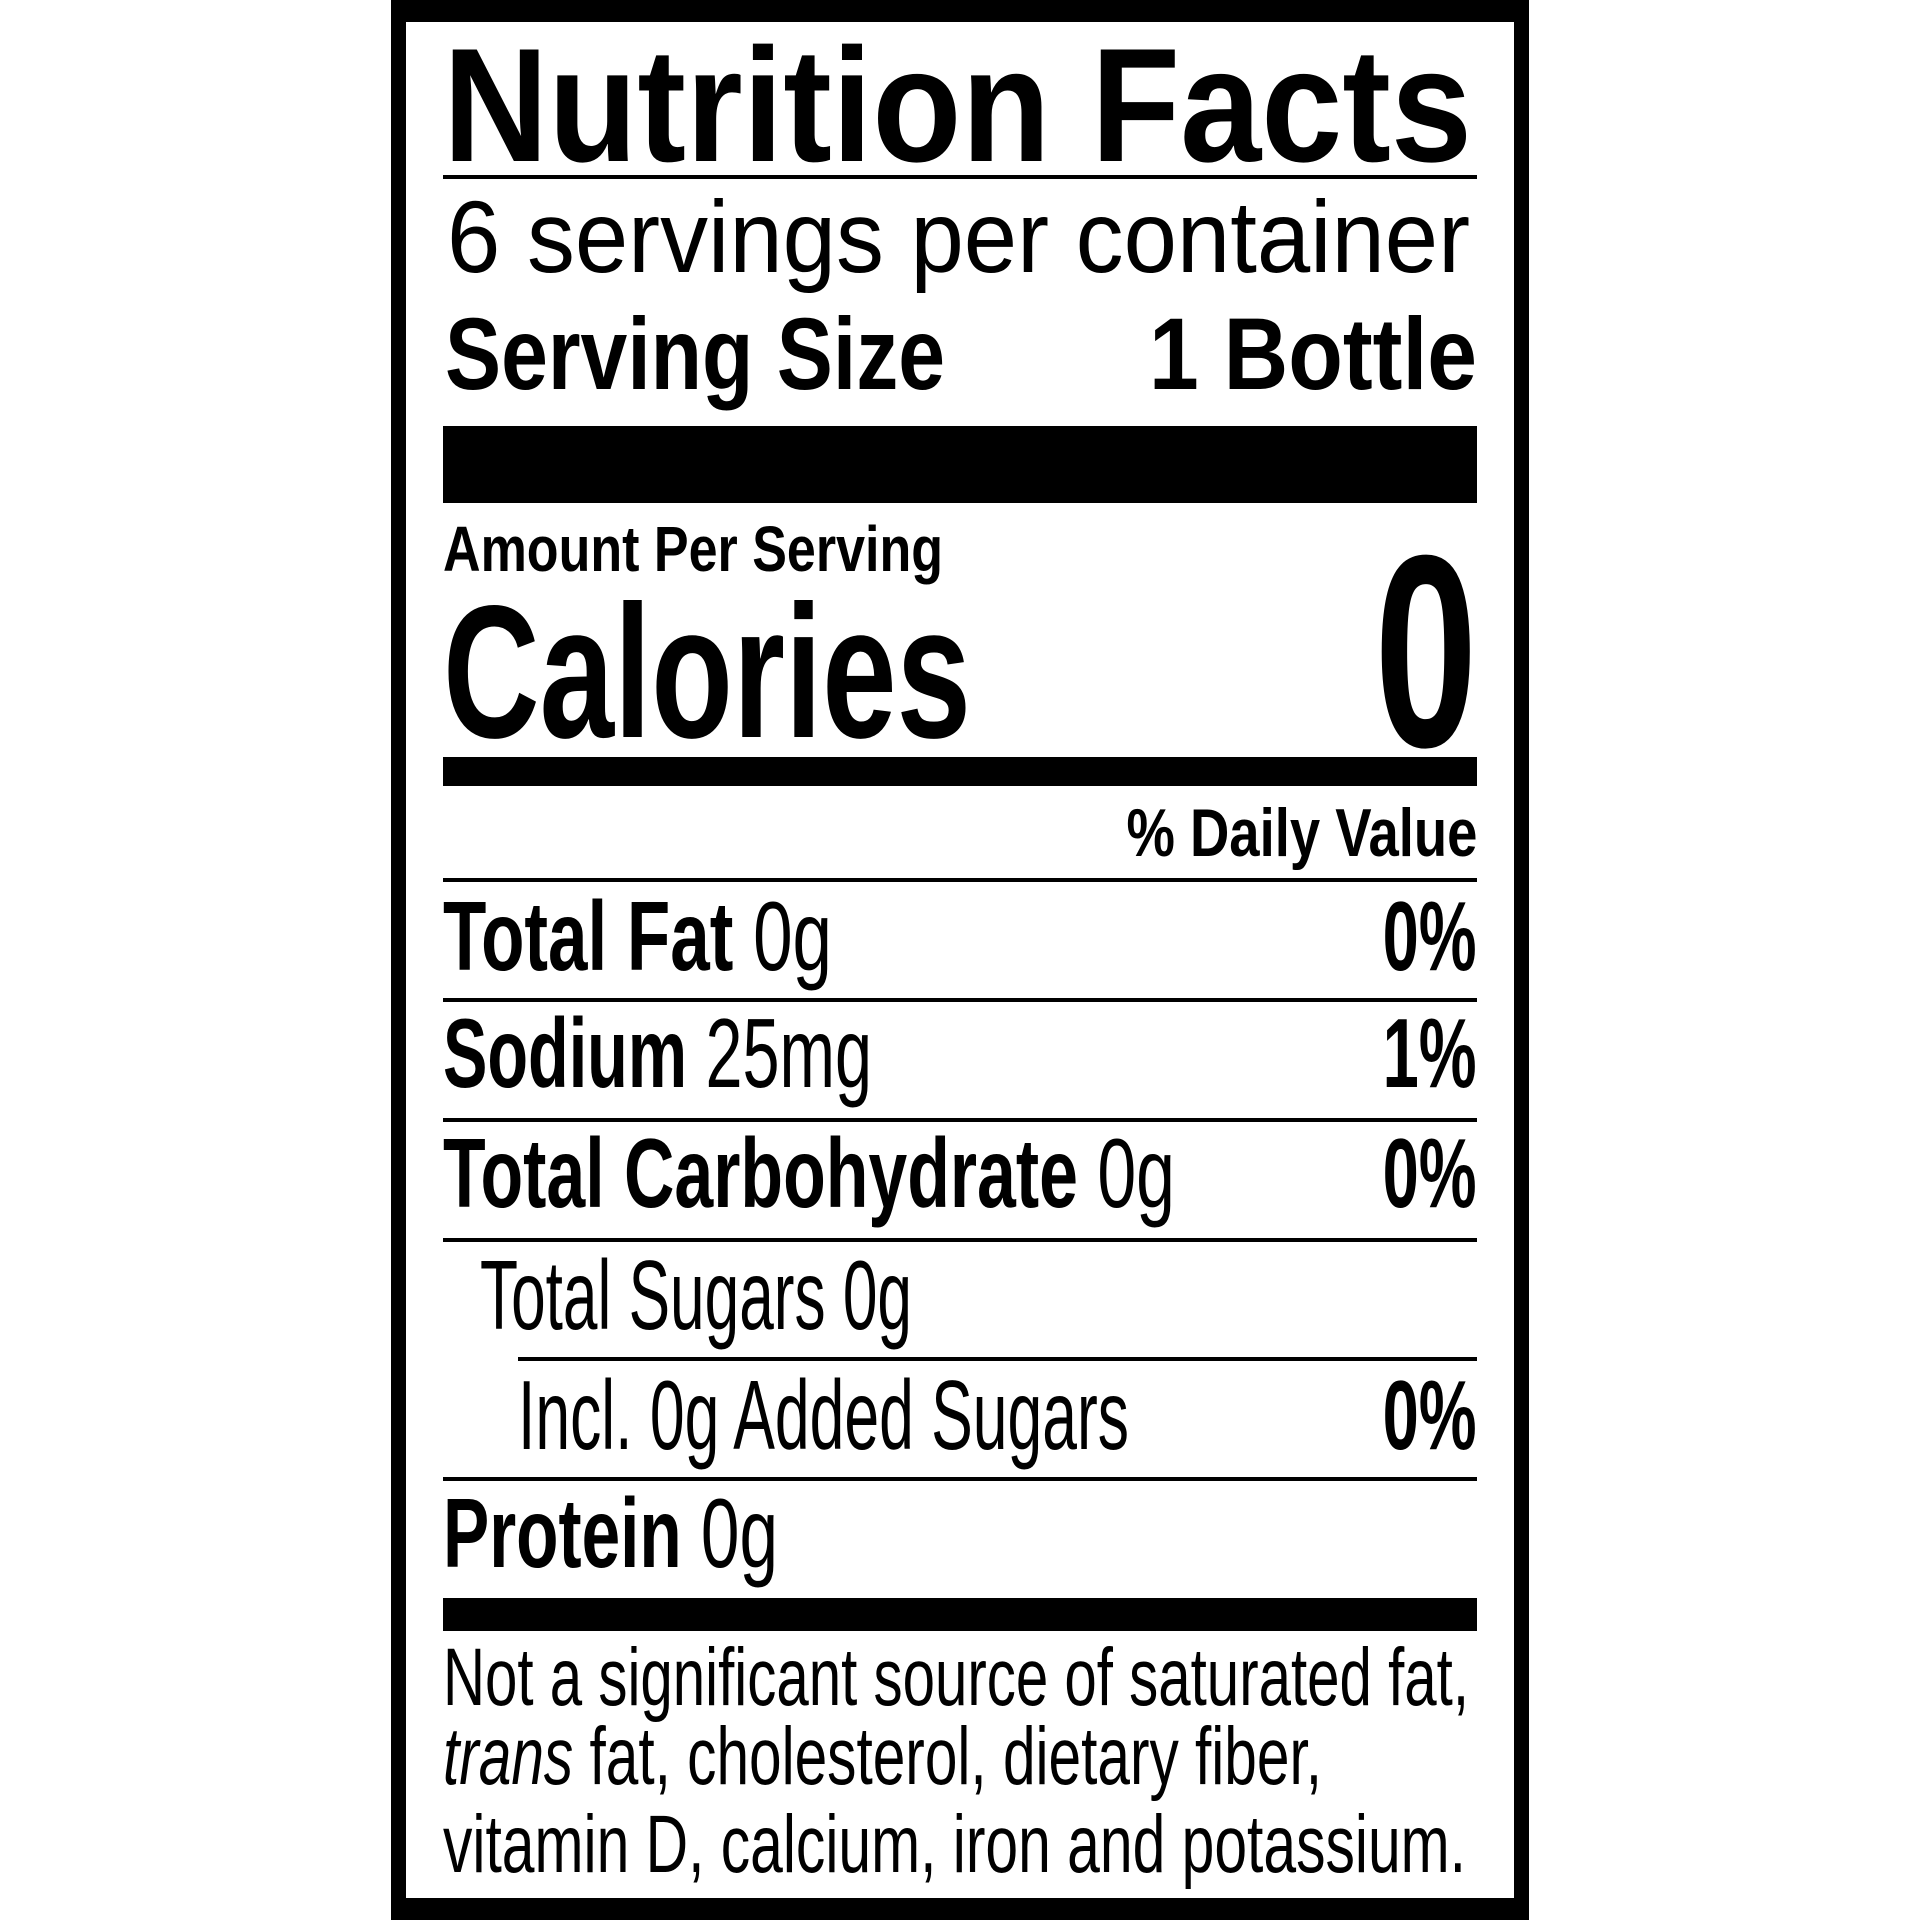  What do you see at coordinates (788, 1053) in the screenshot?
I see `nutrient-amount: 25mg` at bounding box center [788, 1053].